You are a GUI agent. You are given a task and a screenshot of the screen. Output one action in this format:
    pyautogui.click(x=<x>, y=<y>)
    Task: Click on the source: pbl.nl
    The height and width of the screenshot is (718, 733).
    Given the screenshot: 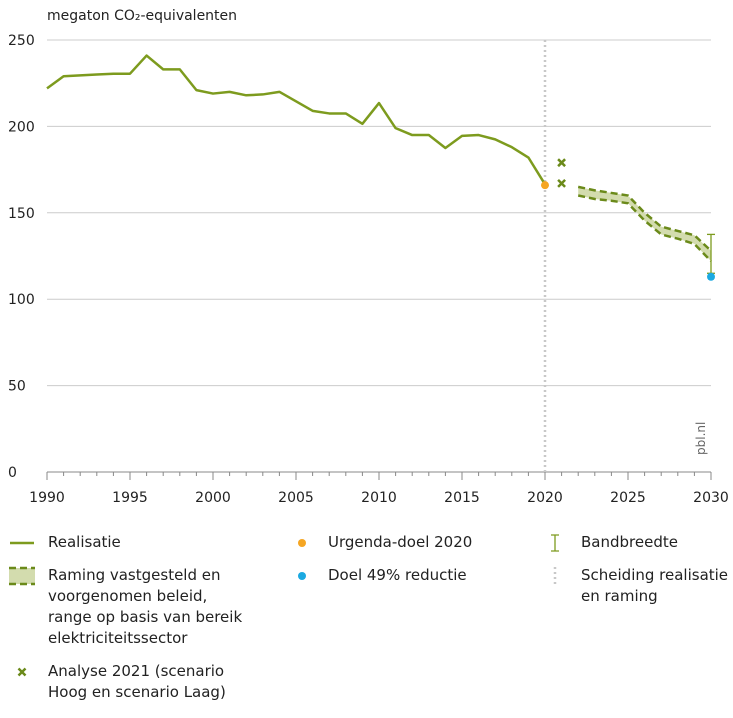 What is the action you would take?
    pyautogui.click(x=701, y=438)
    